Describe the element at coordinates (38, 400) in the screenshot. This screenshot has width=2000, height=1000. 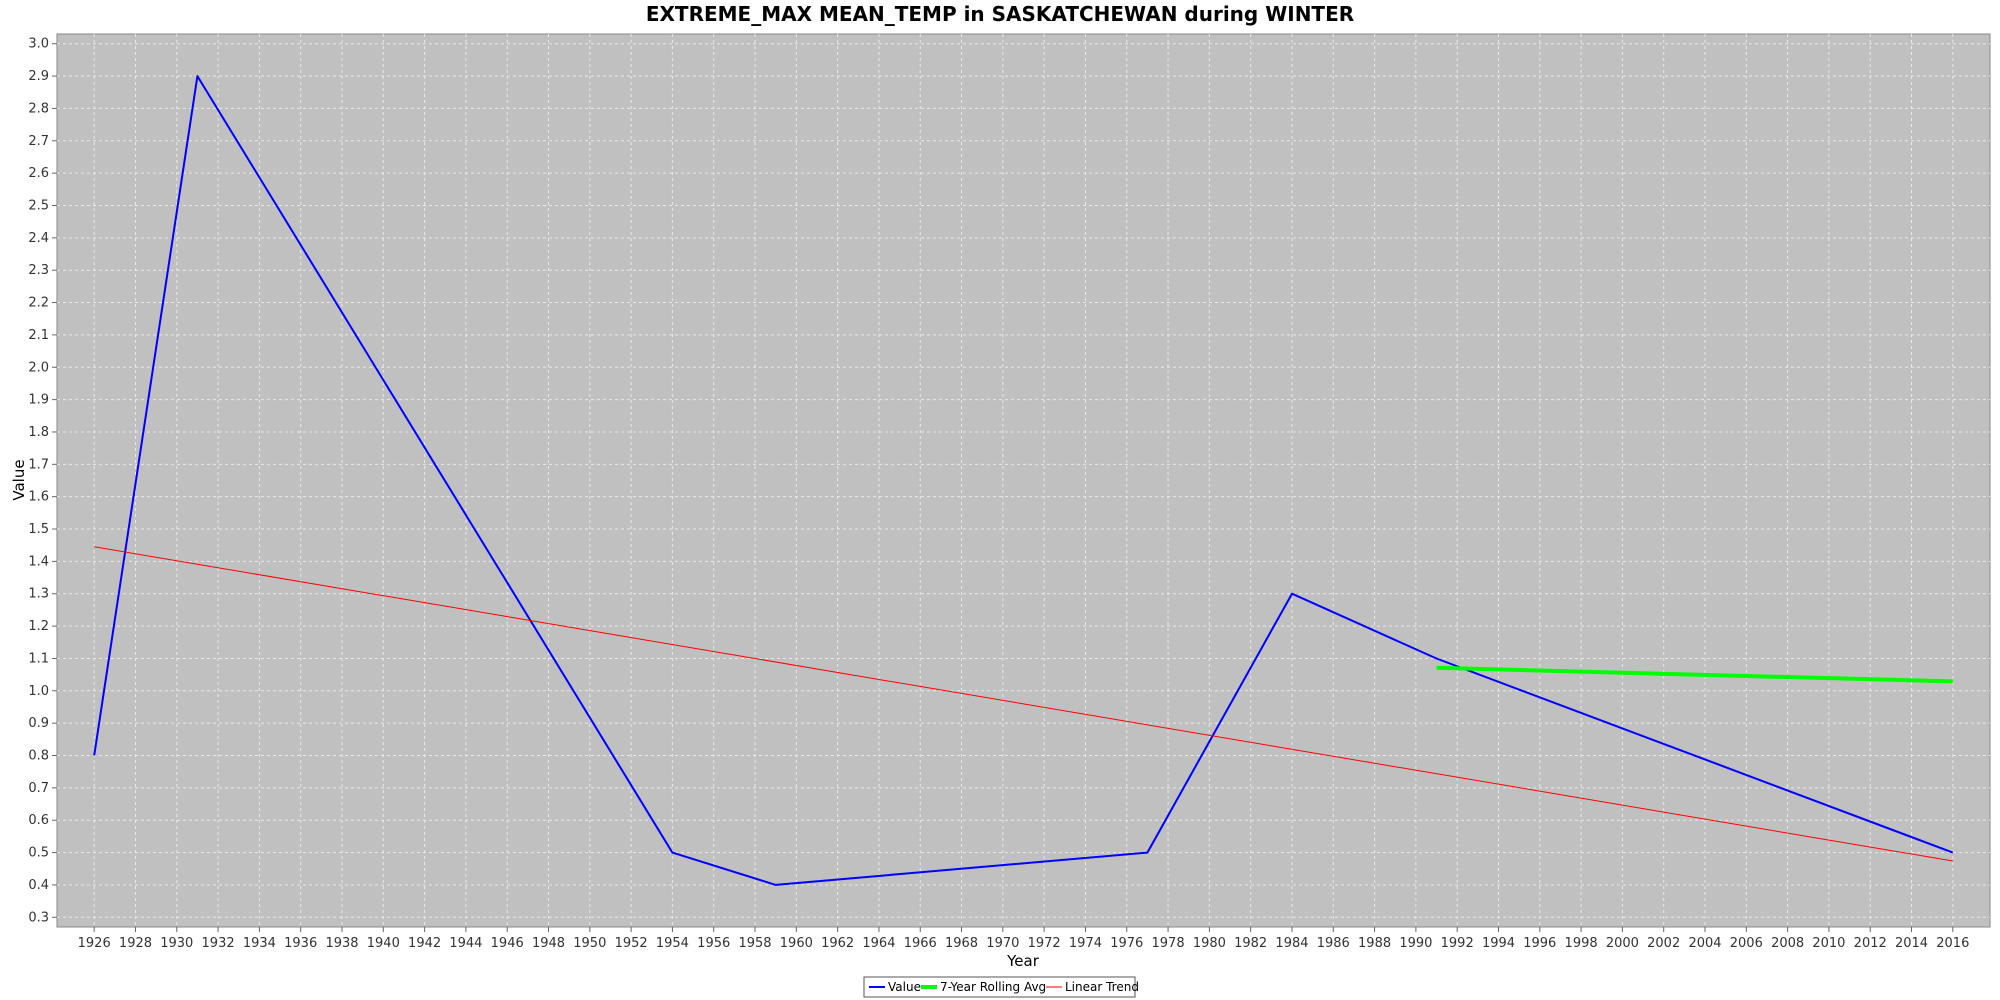
I see `y-tick-label: 1.9` at that location.